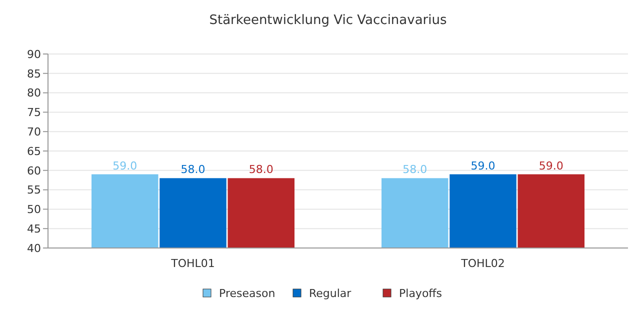  Describe the element at coordinates (330, 293) in the screenshot. I see `legend-label: Regular` at that location.